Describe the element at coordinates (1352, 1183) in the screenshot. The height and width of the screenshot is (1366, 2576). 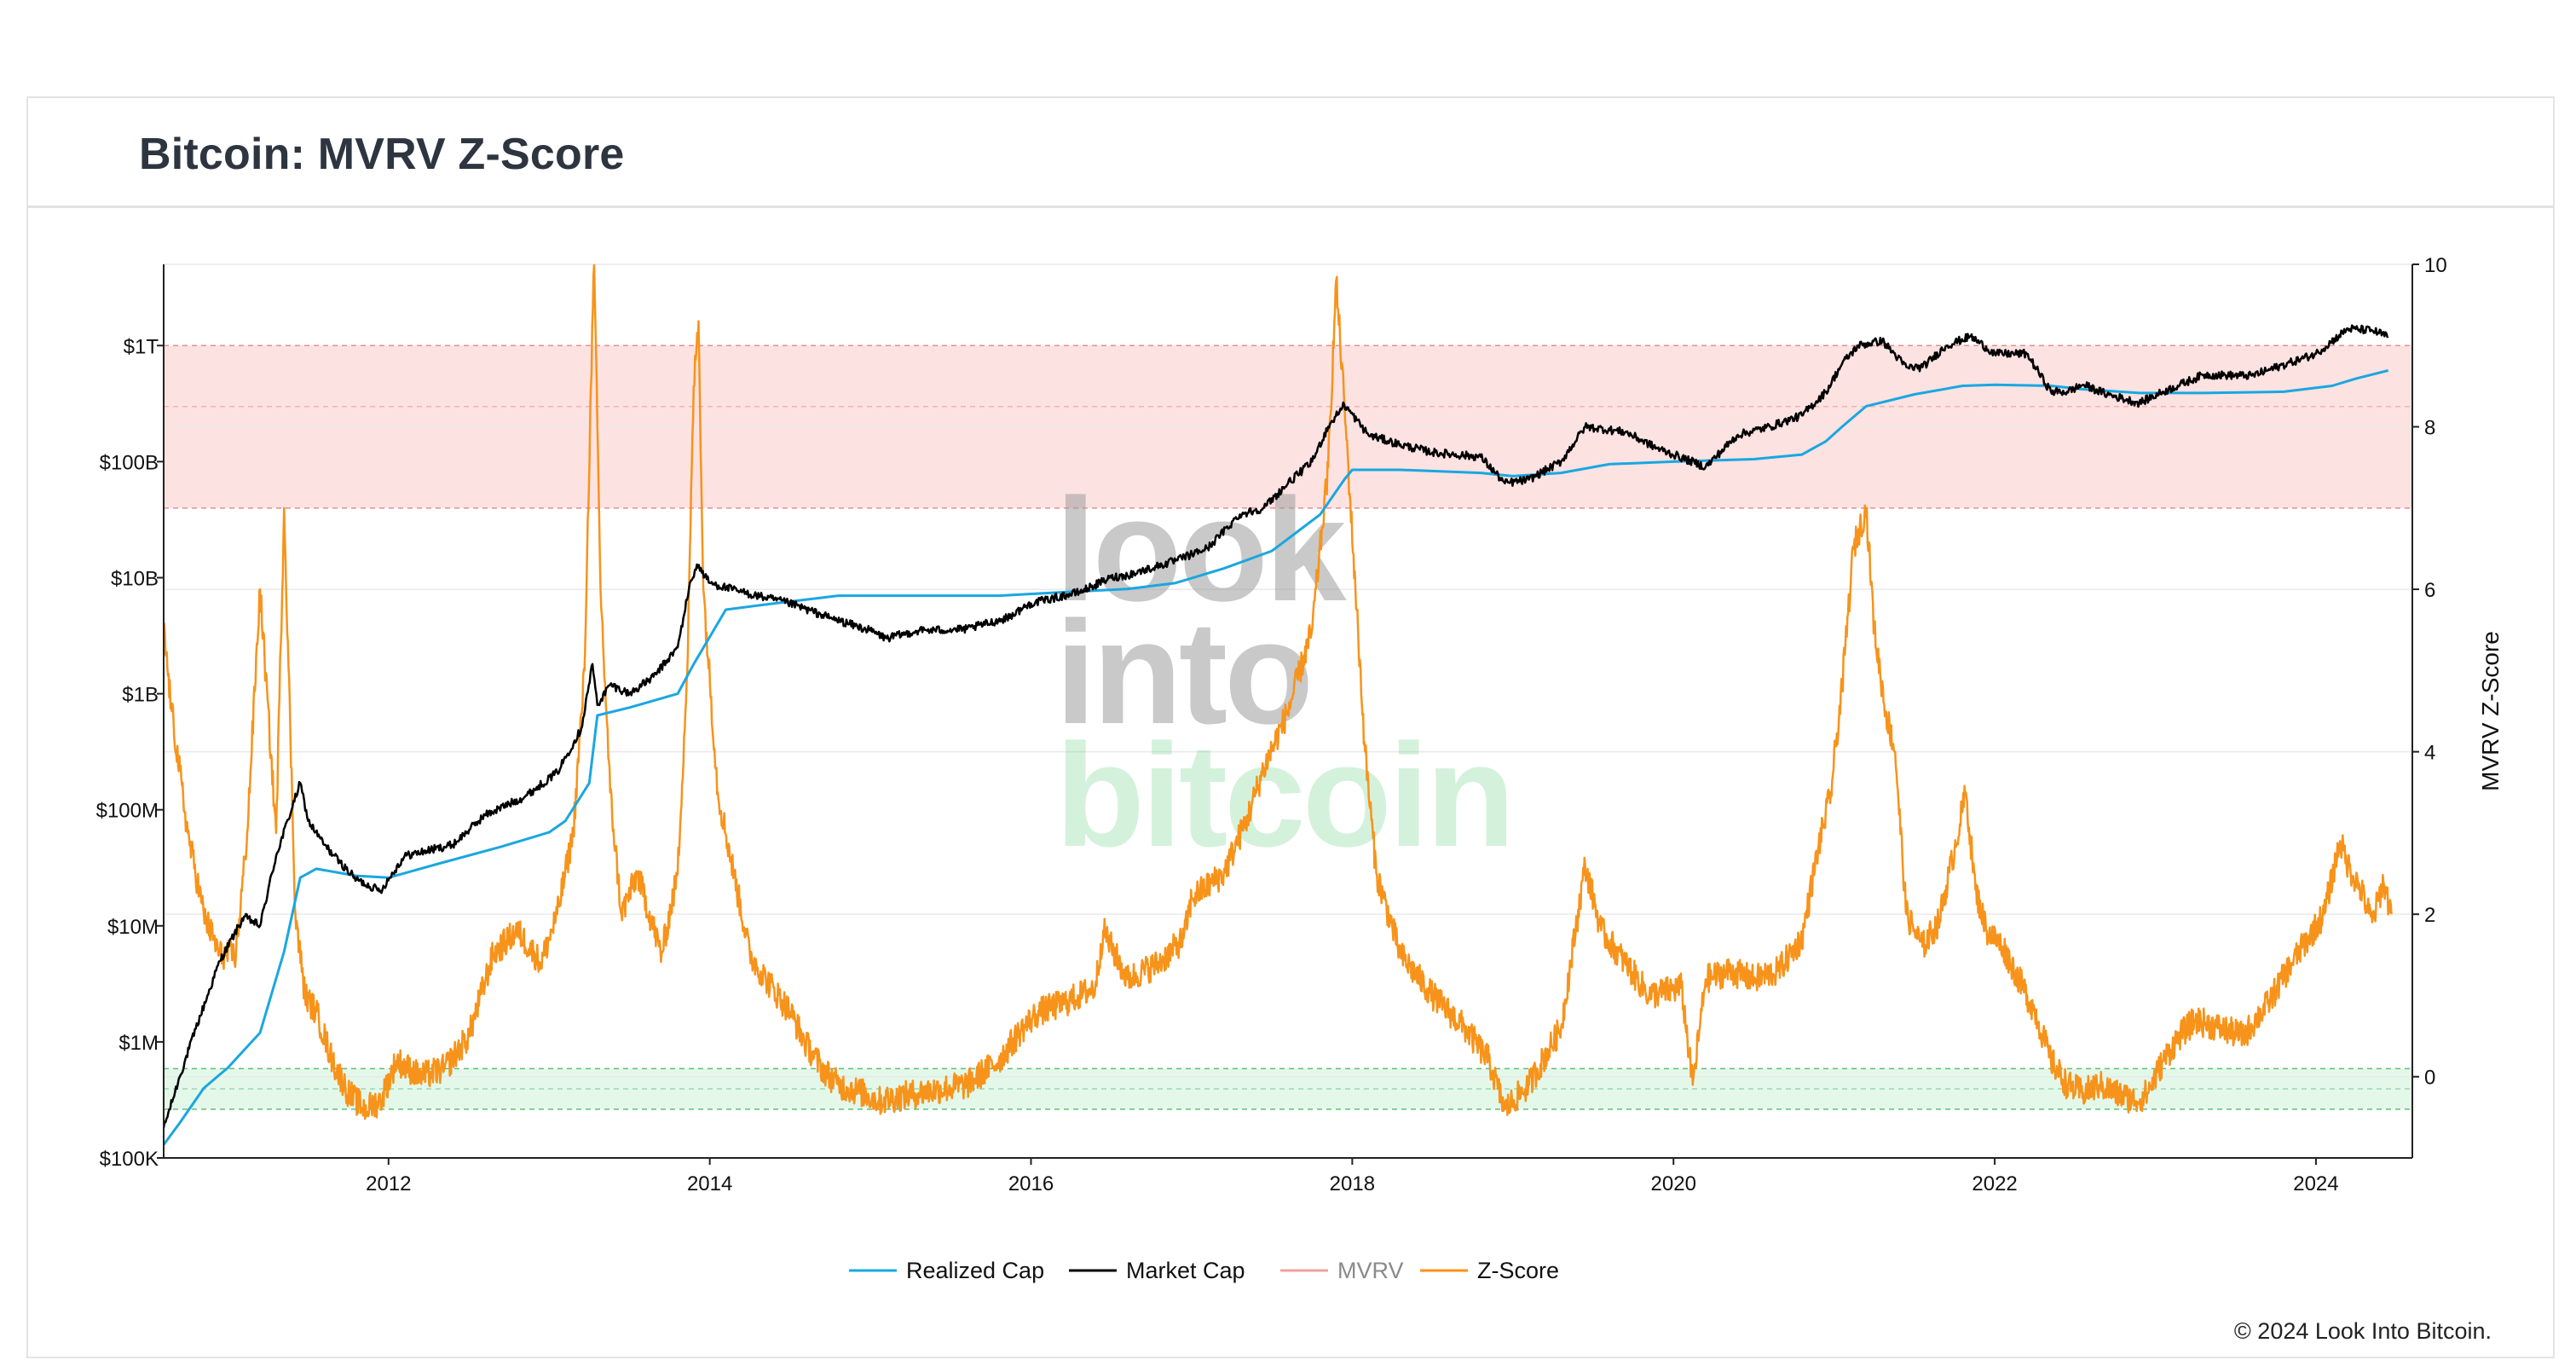
I see `x-tick-label: 2018` at that location.